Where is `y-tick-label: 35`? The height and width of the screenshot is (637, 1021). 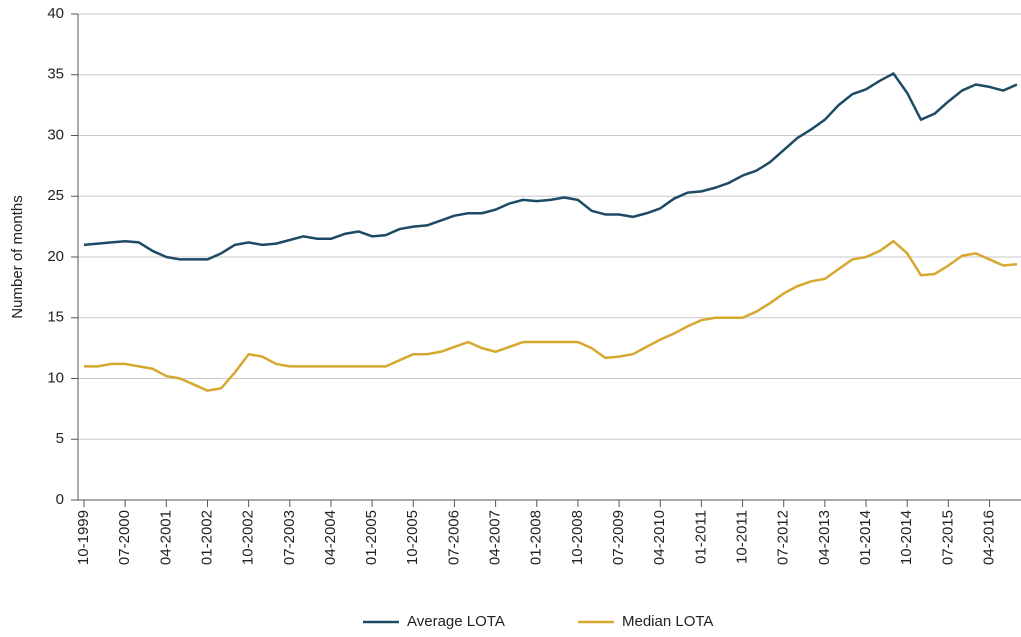
y-tick-label: 35 is located at coordinates (55, 74).